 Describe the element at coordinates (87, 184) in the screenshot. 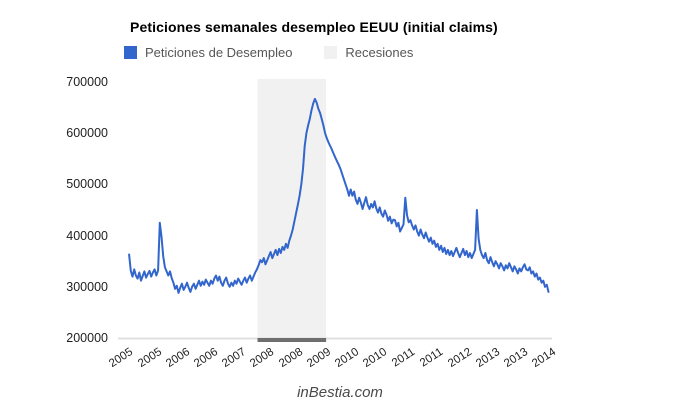

I see `y-tick-label: 500000` at that location.